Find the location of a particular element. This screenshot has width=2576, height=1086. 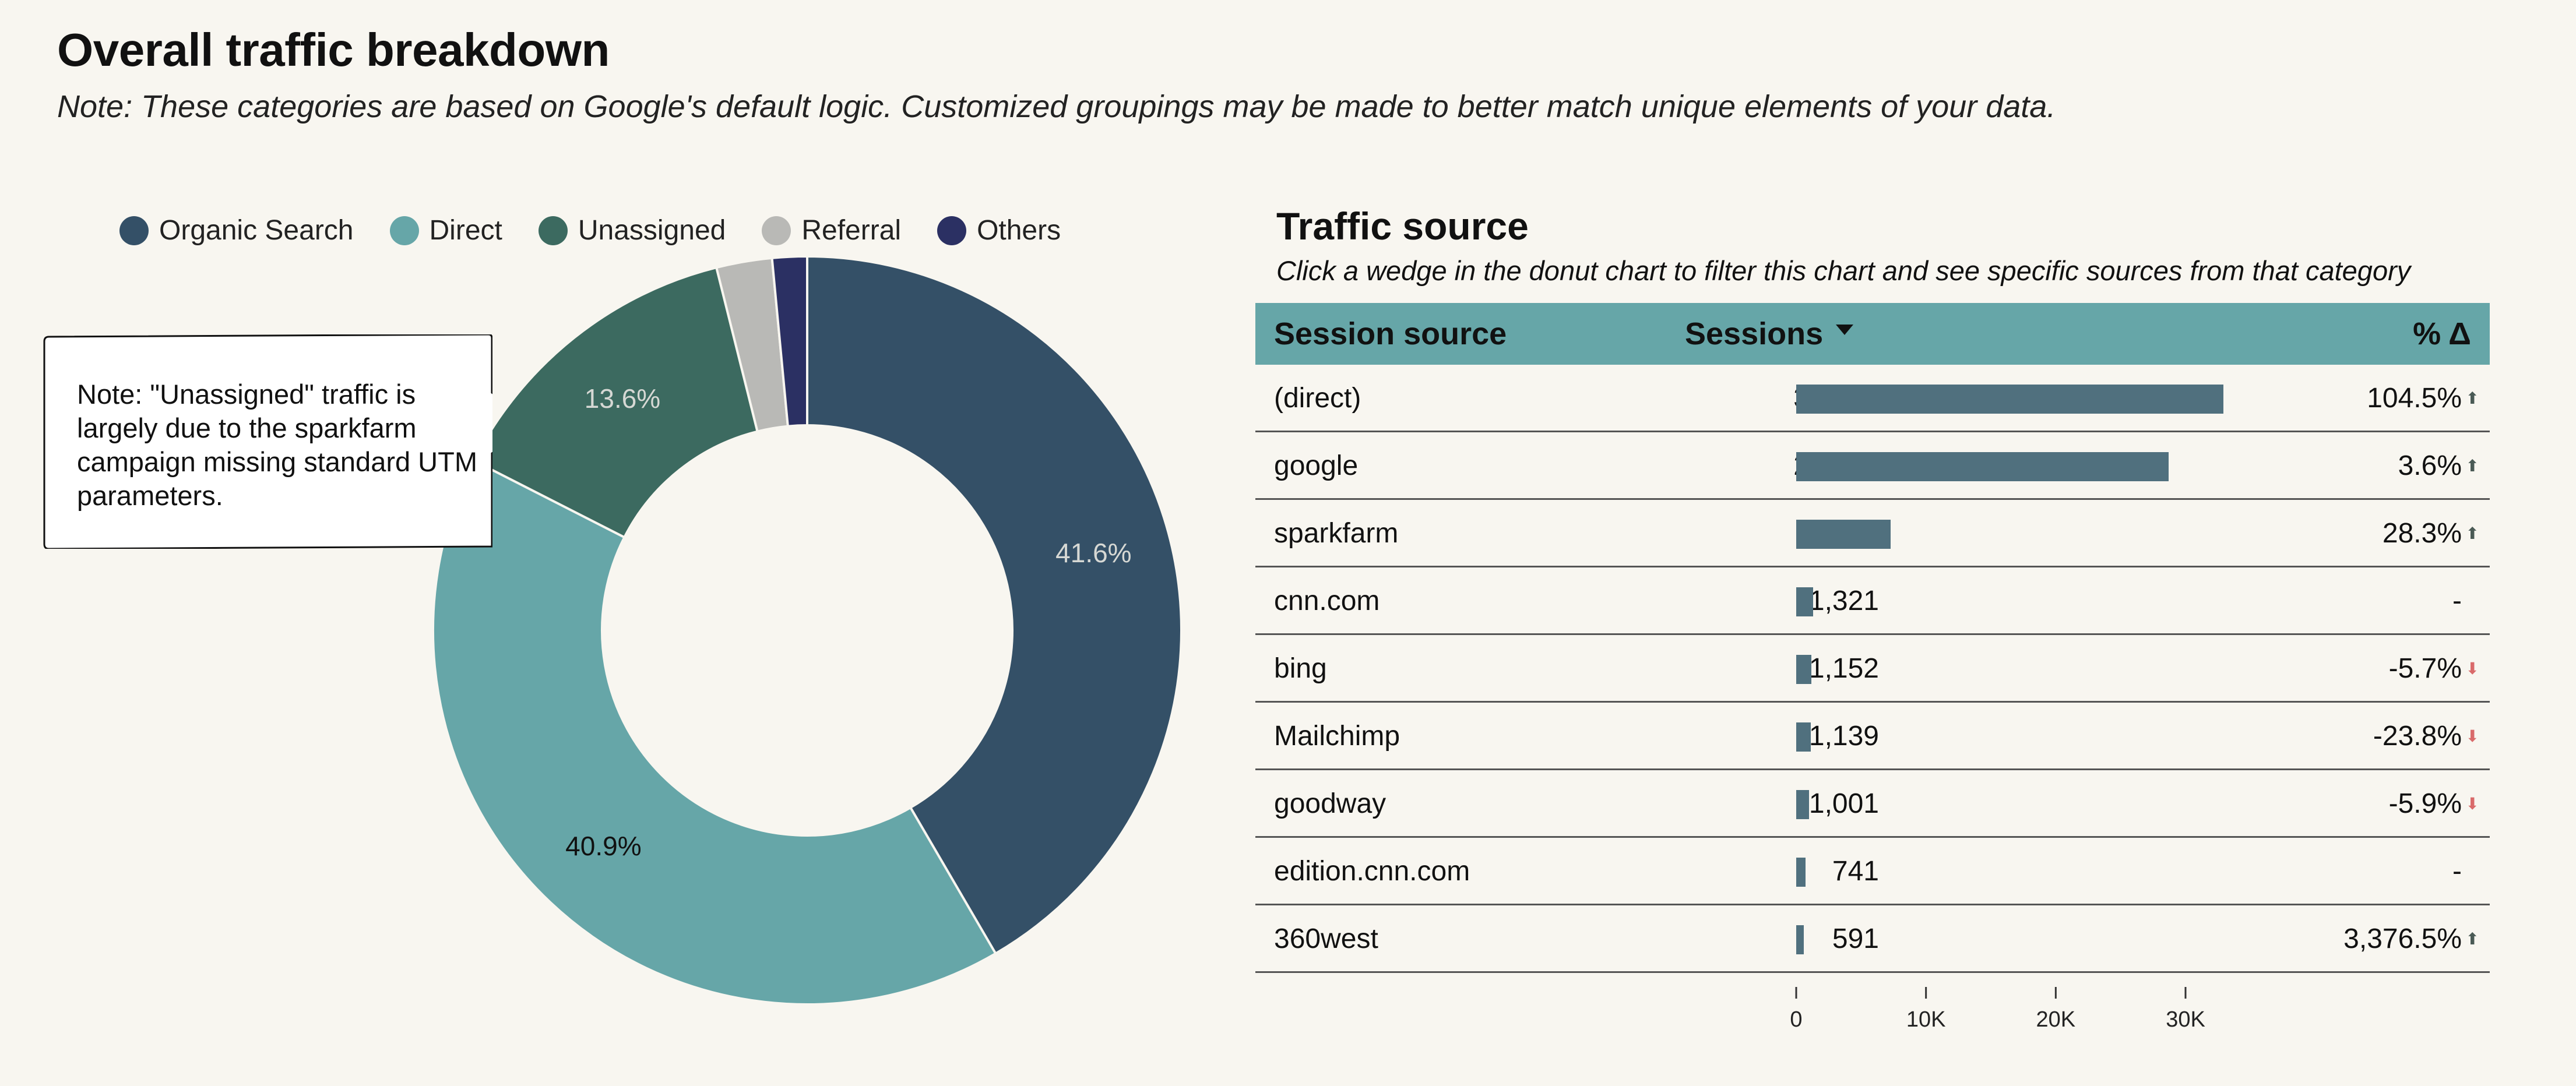

col-header-session-source: Session source is located at coordinates (1391, 333).